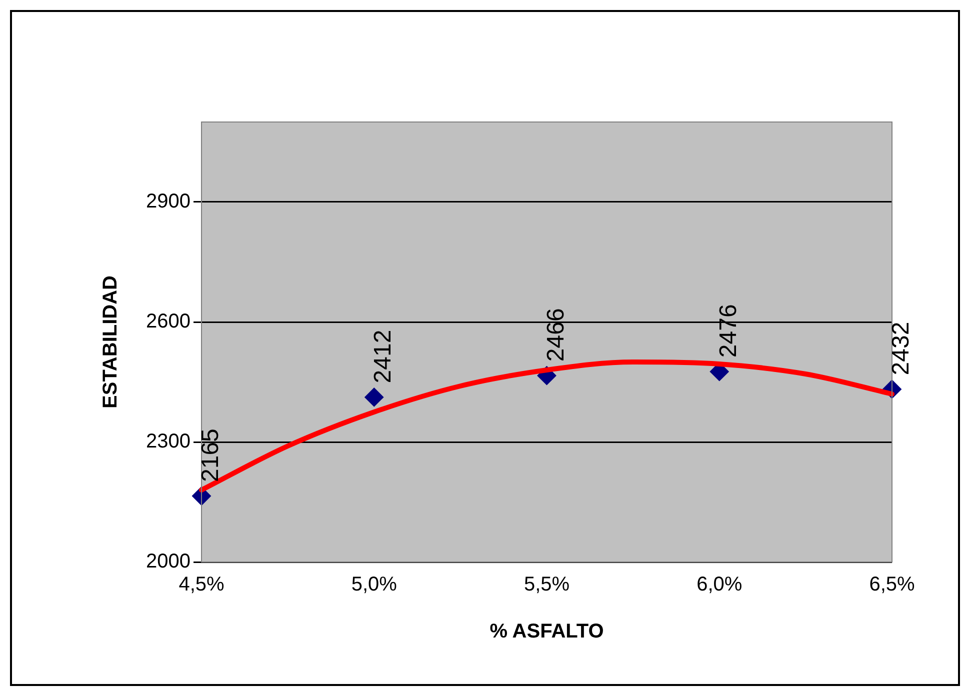  I want to click on data-label: 2432, so click(901, 349).